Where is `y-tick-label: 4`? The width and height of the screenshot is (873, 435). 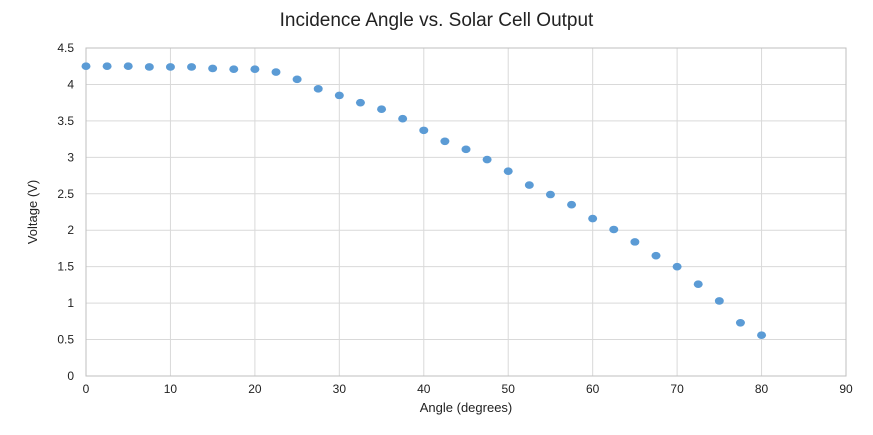
y-tick-label: 4 is located at coordinates (70, 84).